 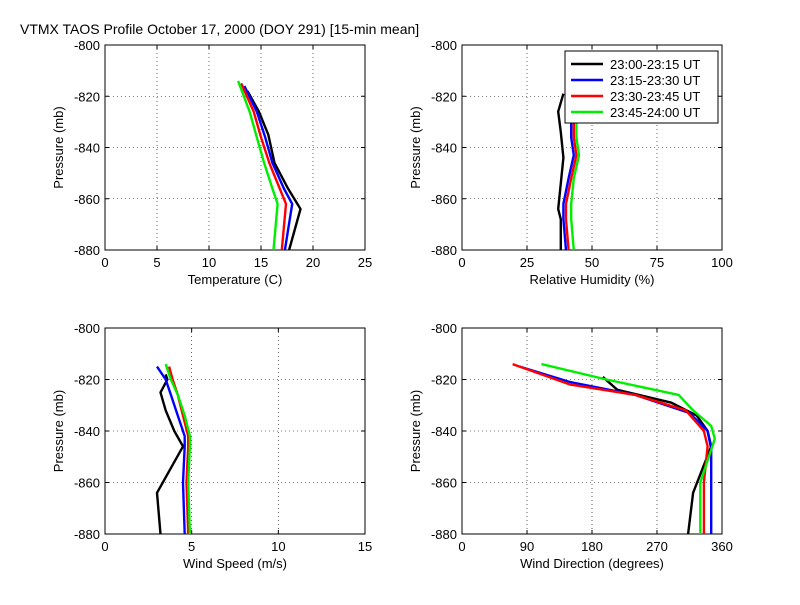 I want to click on x-axis-label: Wind Direction (degrees), so click(x=592, y=563).